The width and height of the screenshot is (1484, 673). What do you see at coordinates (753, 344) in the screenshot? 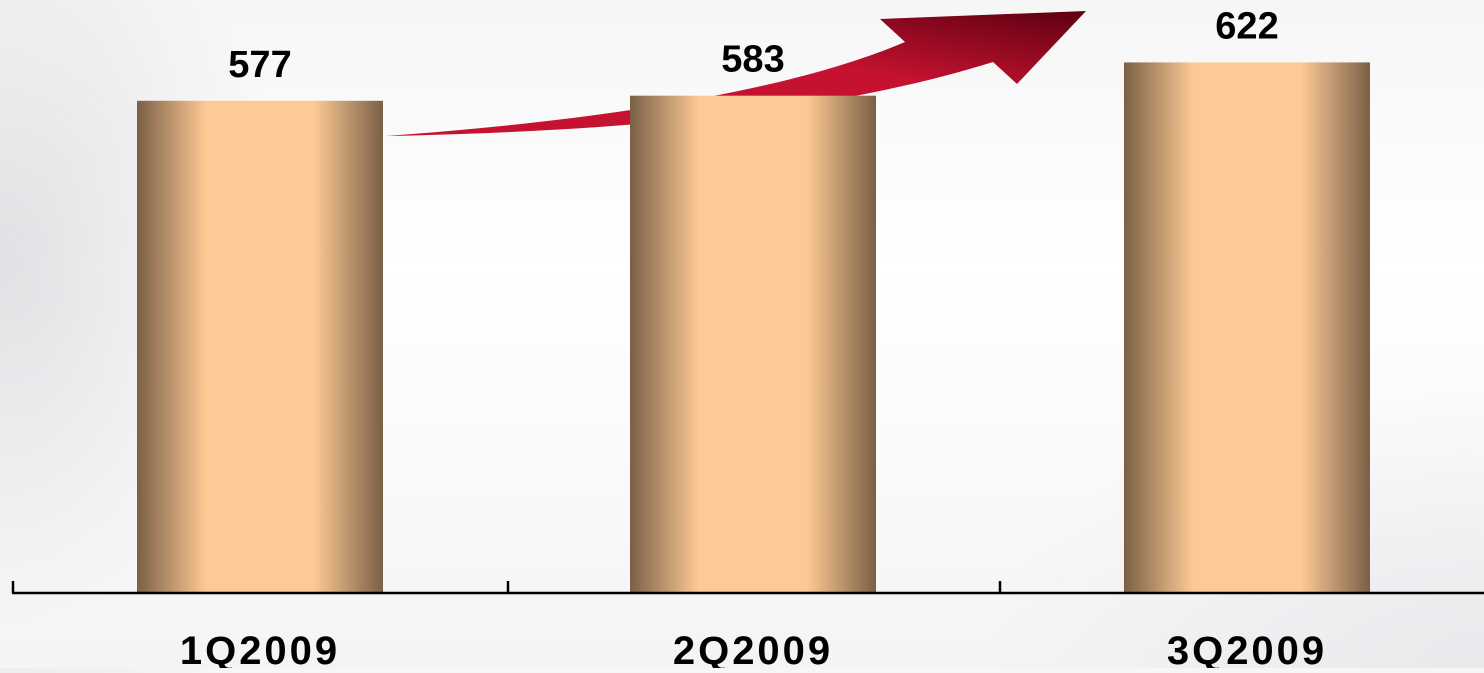
I see `bar-2Q2009` at bounding box center [753, 344].